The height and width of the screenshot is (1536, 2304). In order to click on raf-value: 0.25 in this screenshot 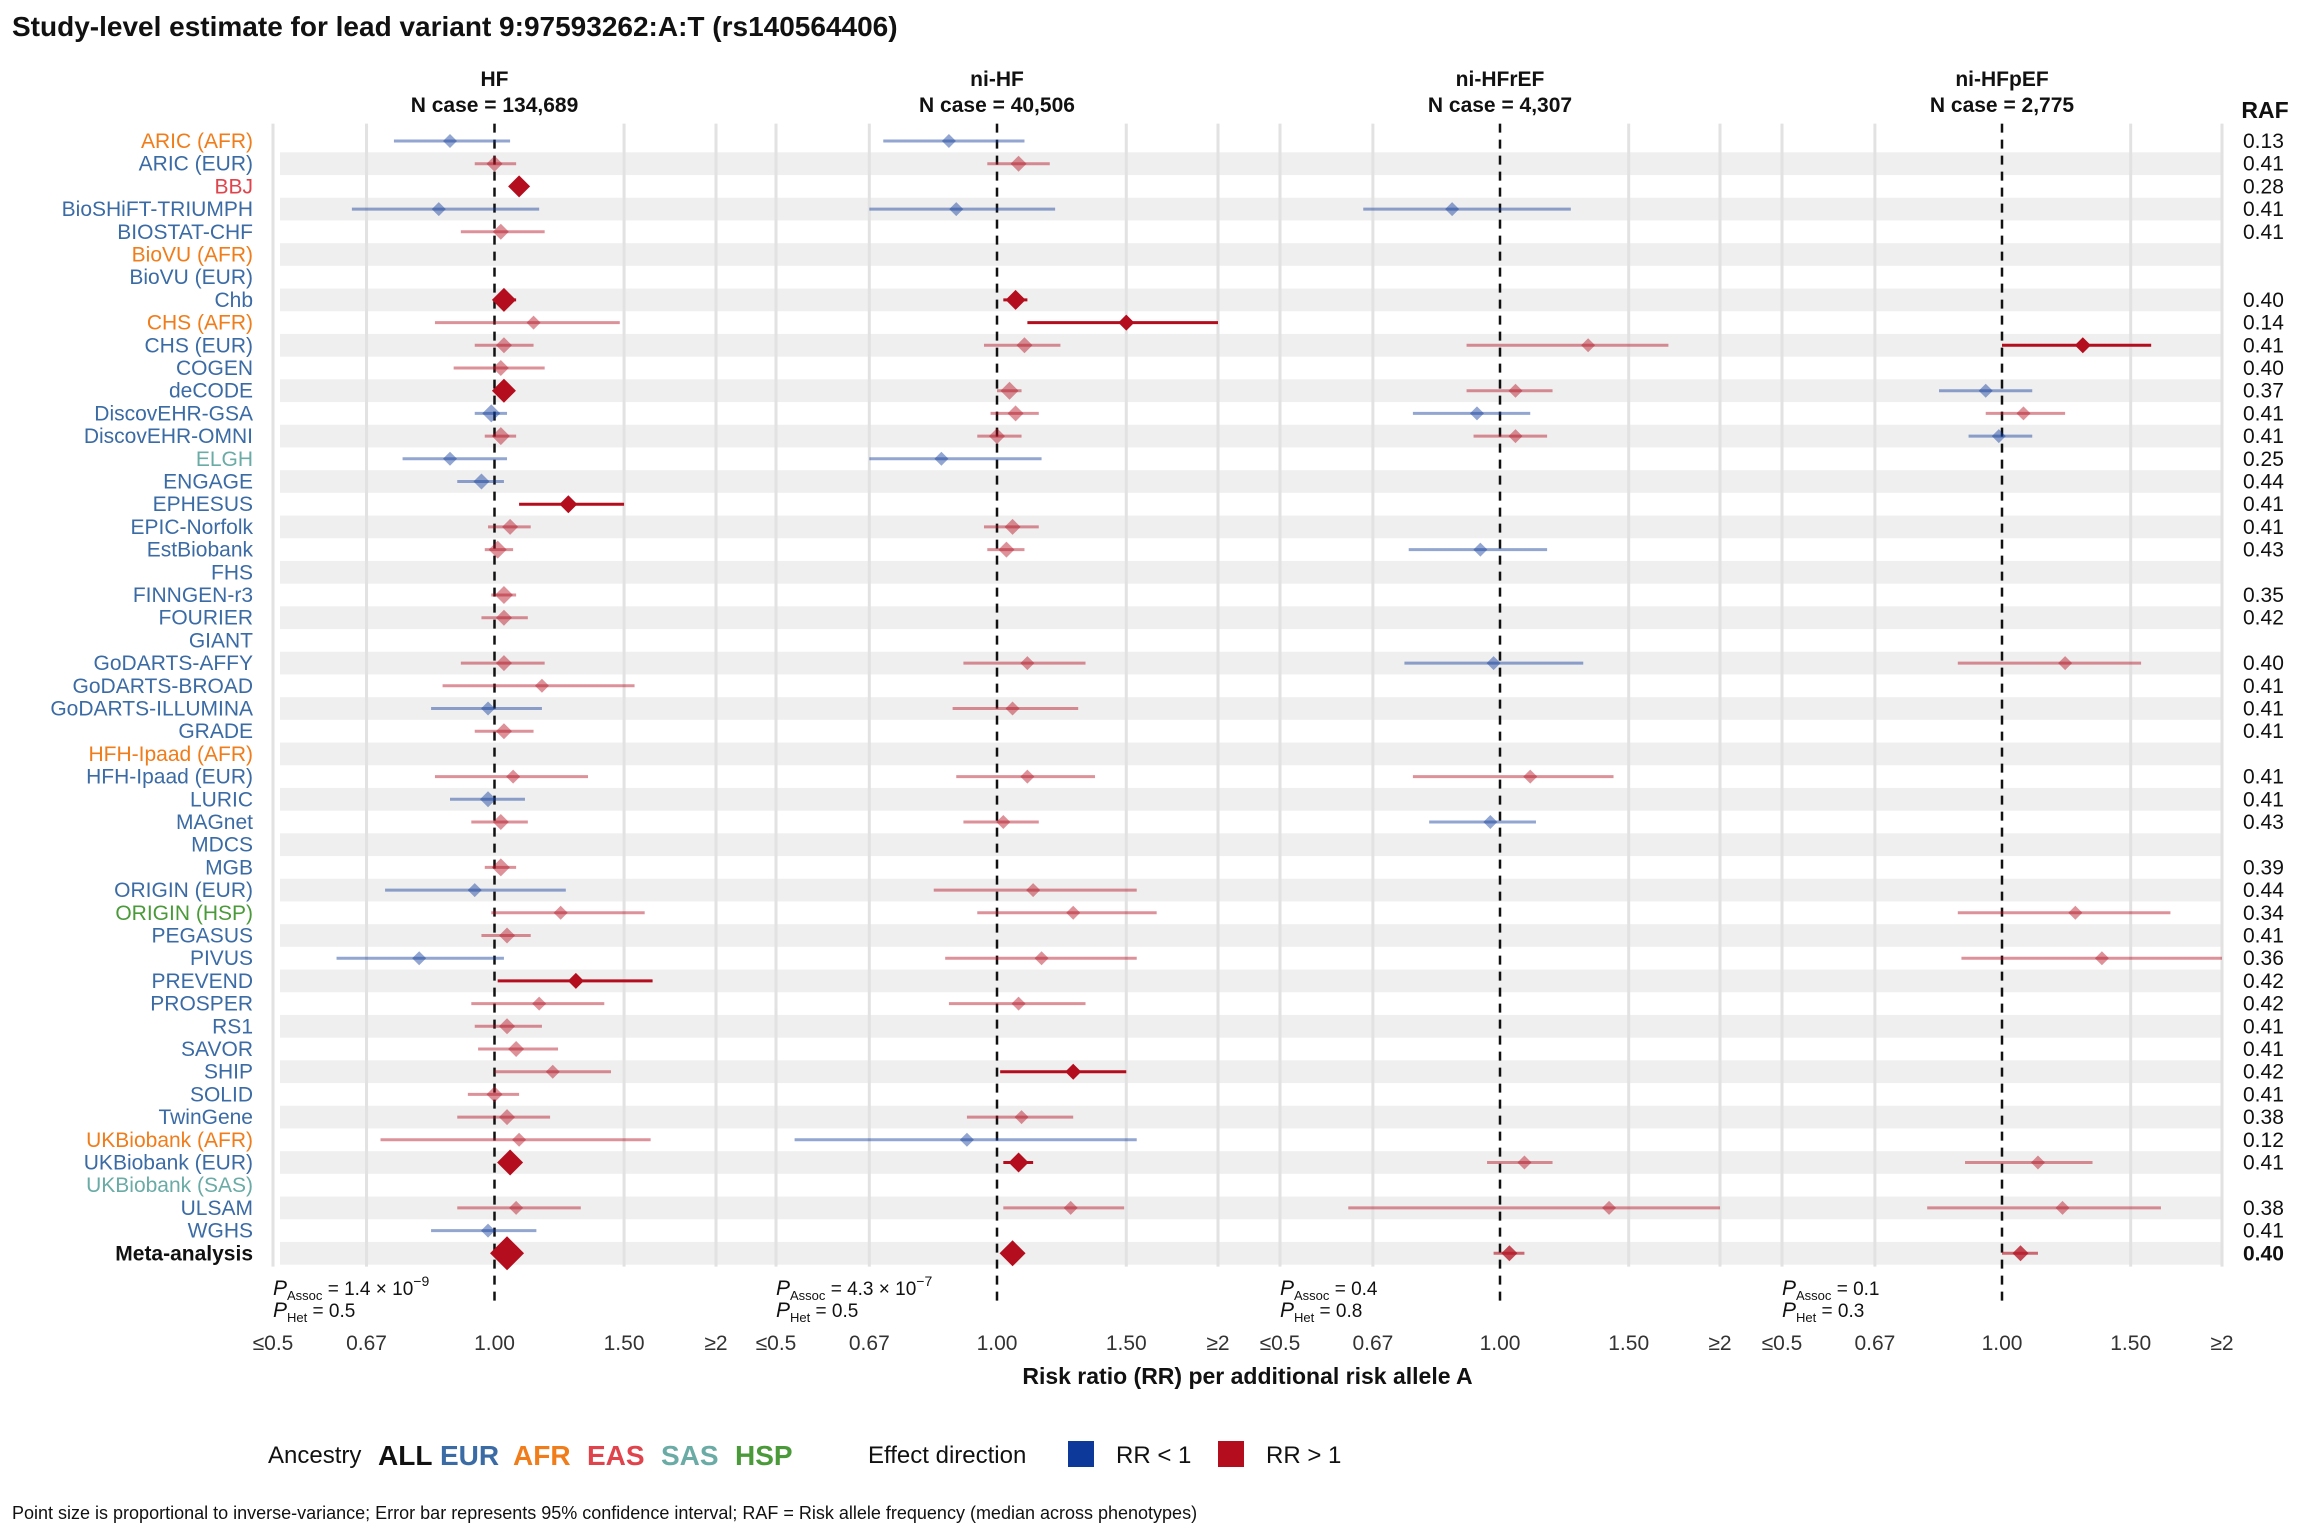, I will do `click(2263, 459)`.